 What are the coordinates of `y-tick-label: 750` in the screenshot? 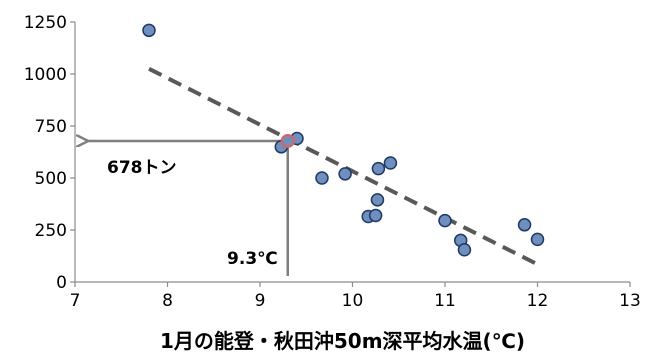 It's located at (51, 127).